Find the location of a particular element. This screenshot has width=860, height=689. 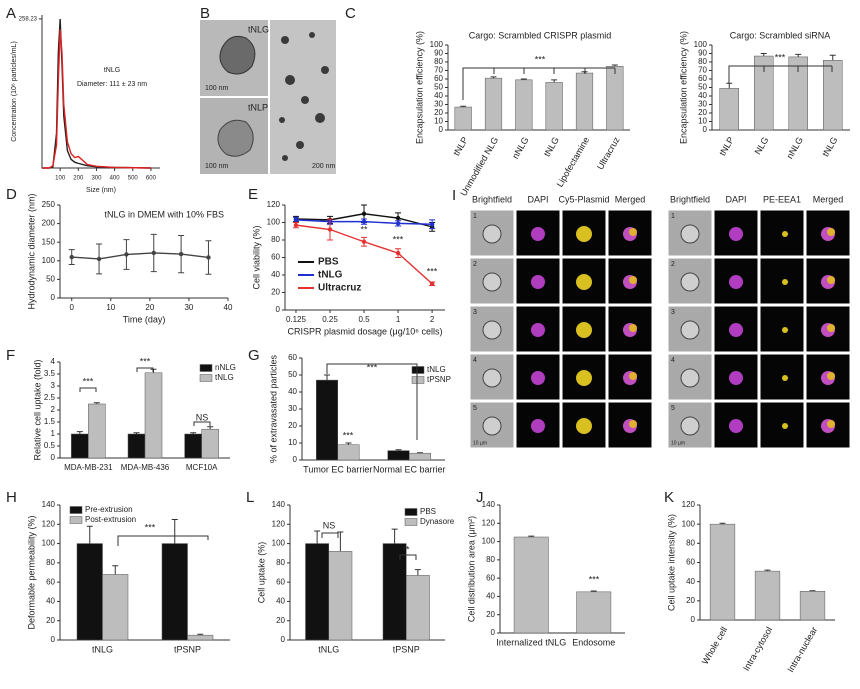

x-tick-label: 300 is located at coordinates (96, 179).